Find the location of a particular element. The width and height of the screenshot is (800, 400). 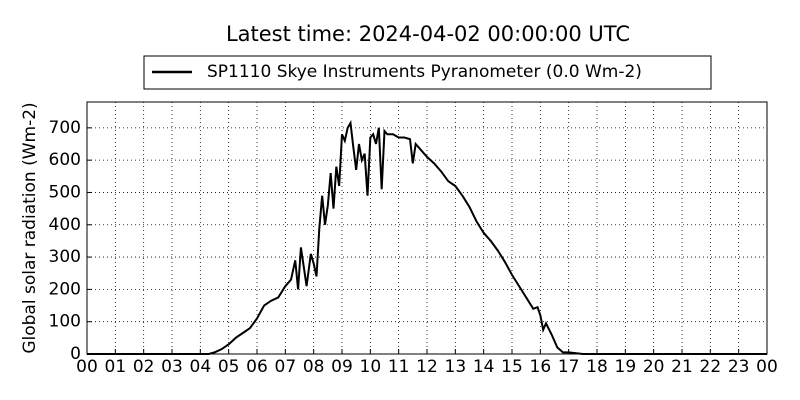

x-tick-label: 13 is located at coordinates (456, 367).